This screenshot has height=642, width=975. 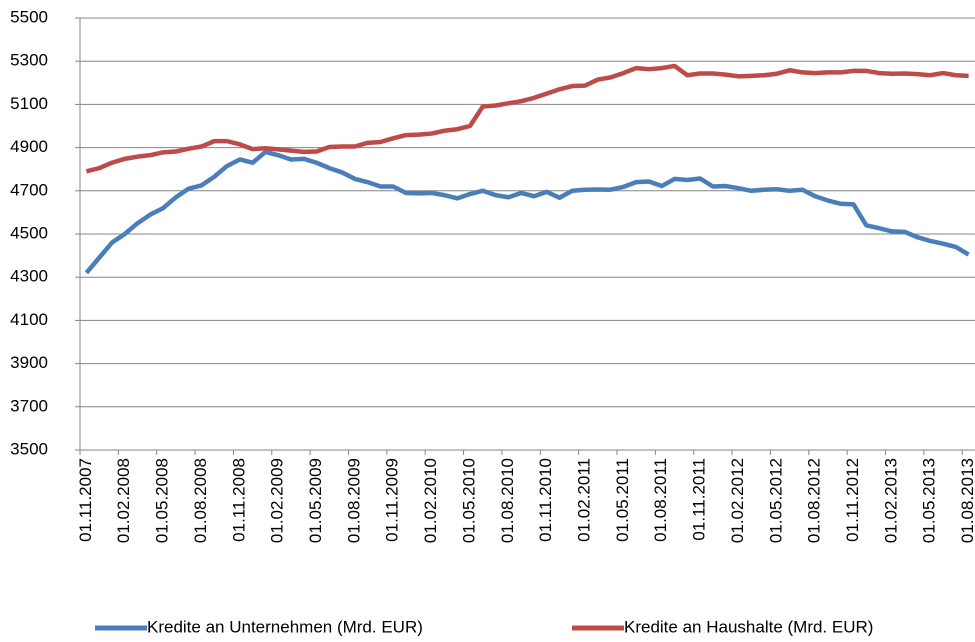 I want to click on y-tick-label: 4300, so click(x=29, y=276).